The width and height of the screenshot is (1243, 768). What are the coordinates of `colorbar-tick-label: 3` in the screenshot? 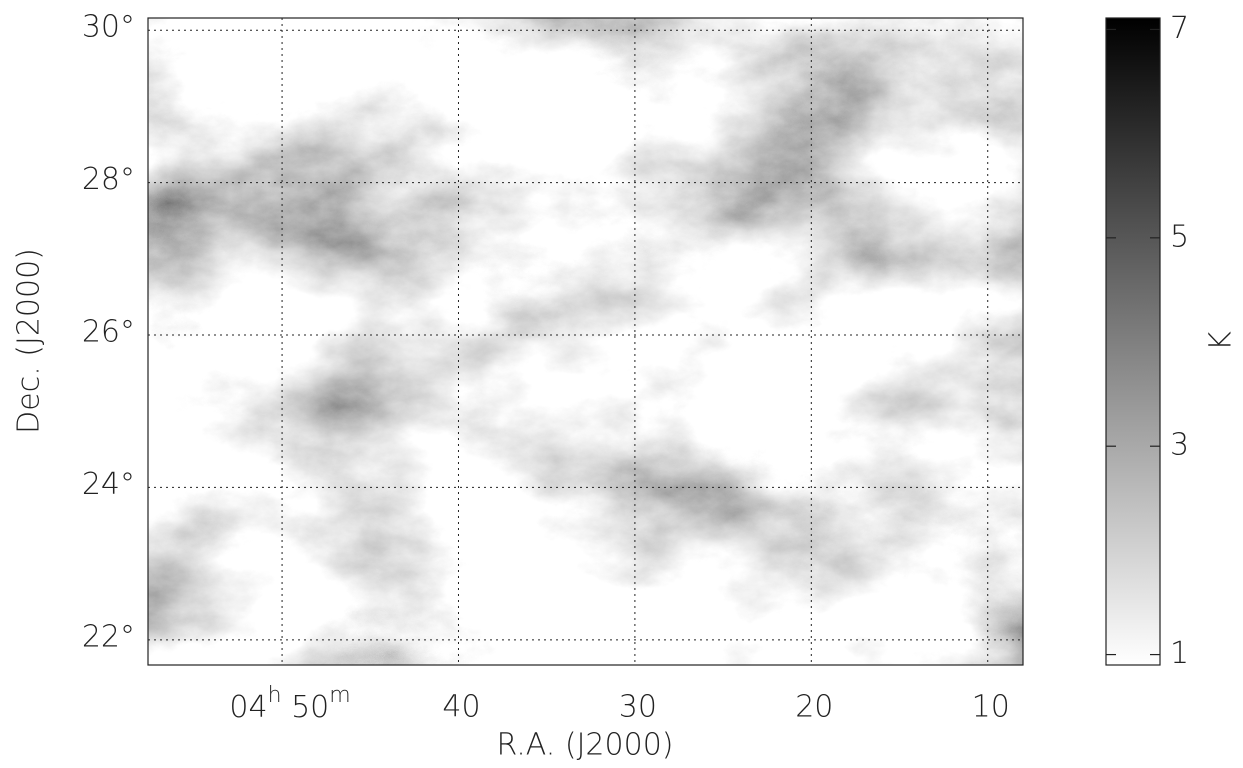 It's located at (1179, 445).